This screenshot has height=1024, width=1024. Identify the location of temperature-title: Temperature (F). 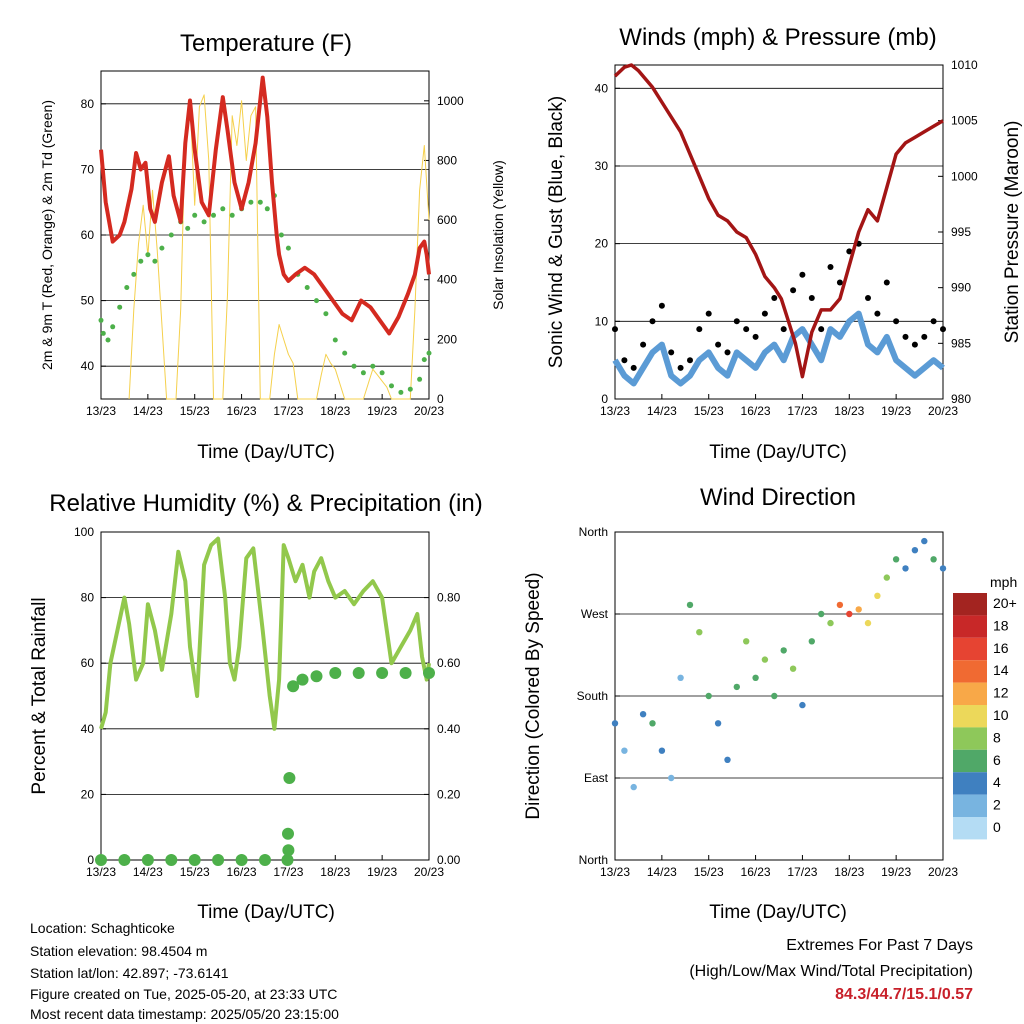
(266, 43).